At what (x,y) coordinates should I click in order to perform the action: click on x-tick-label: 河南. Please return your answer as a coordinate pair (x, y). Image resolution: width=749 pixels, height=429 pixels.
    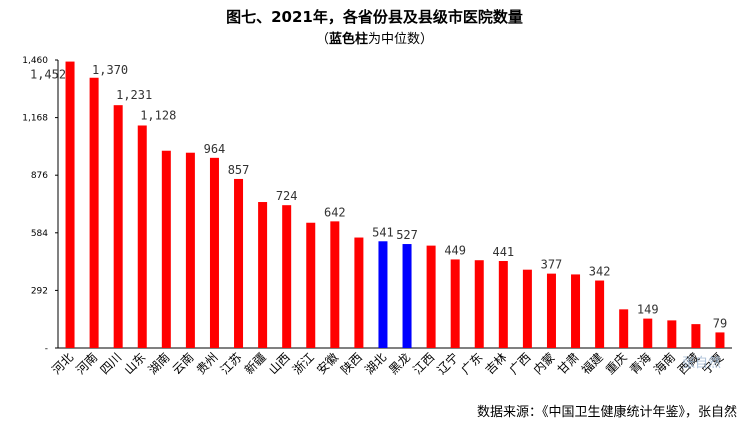
    Looking at the image, I should click on (87, 364).